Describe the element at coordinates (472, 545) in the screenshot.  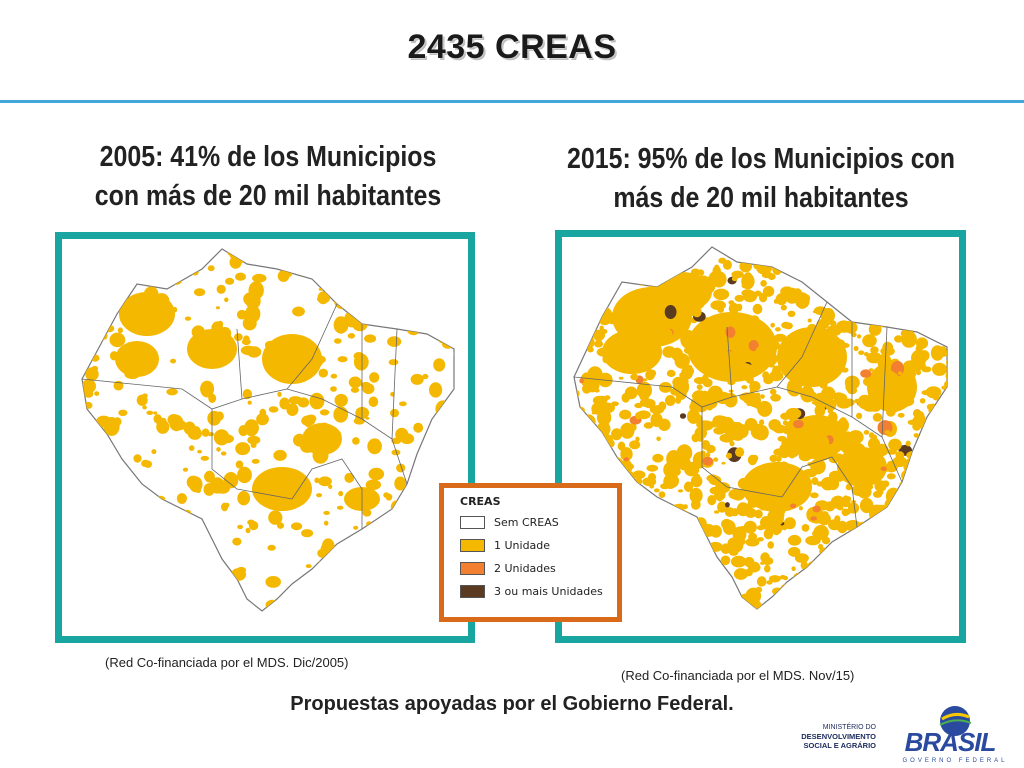
I see `legend-swatch-yellow` at that location.